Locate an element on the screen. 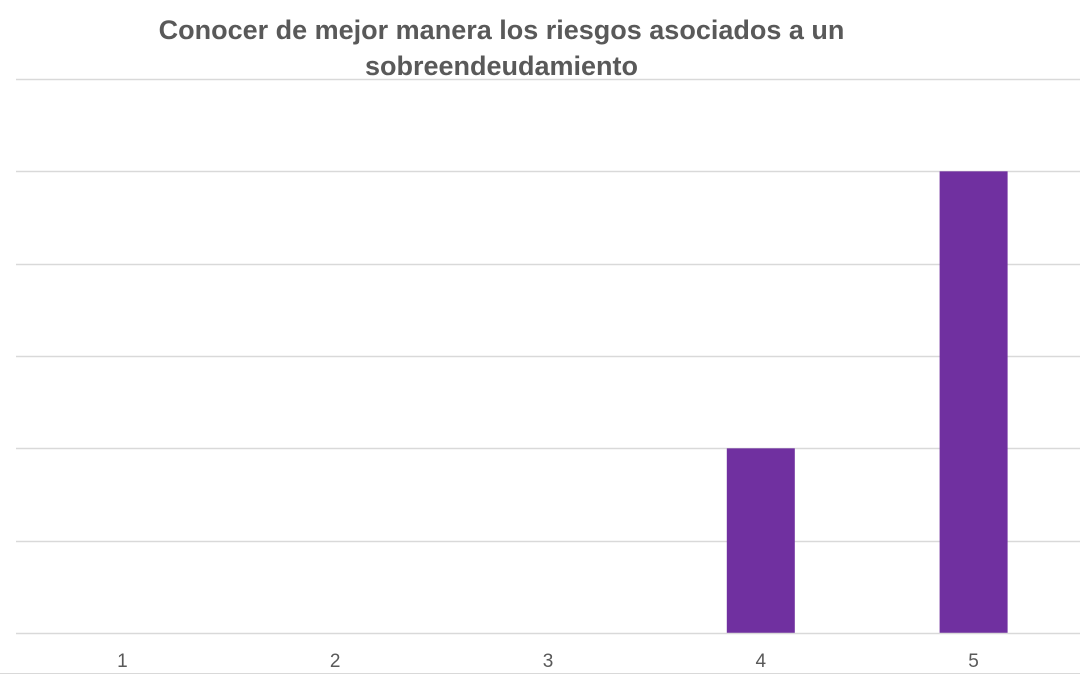  x-tick-label-4: 4 is located at coordinates (761, 661).